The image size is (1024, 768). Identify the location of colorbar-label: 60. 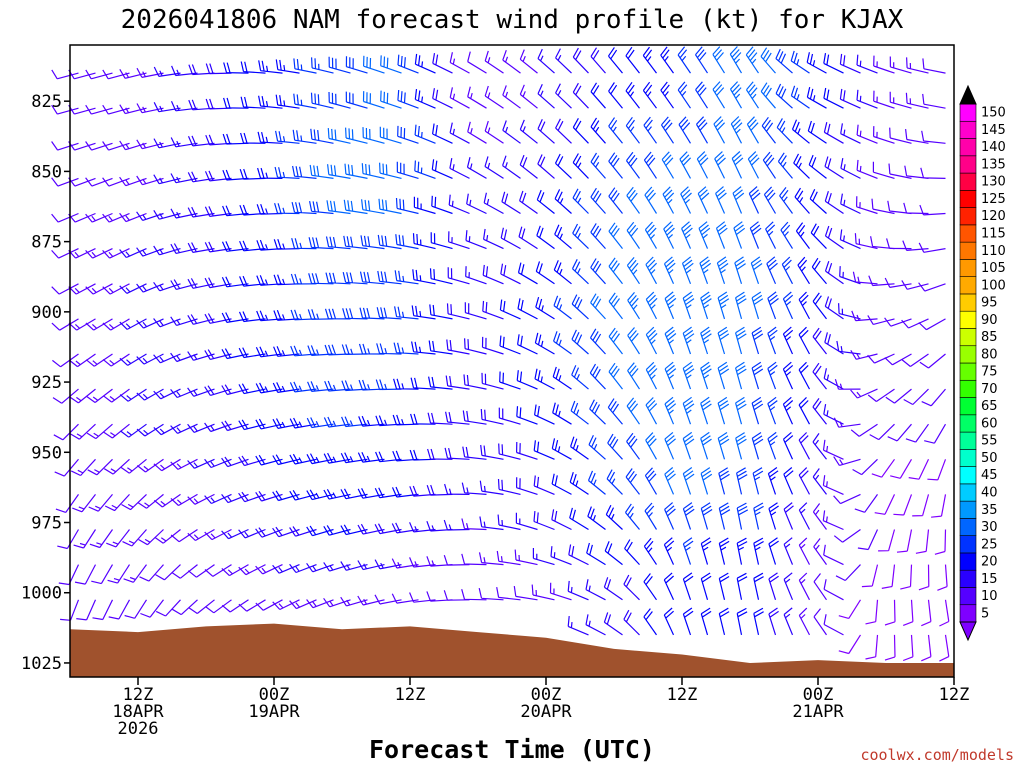
(989, 423).